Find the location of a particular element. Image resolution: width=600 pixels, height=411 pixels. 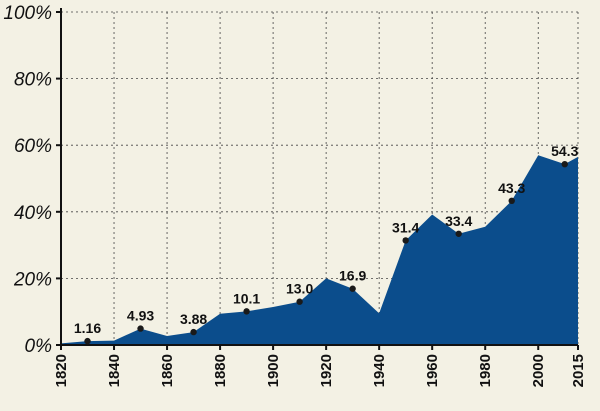

y-tick-label: 40% is located at coordinates (33, 213).